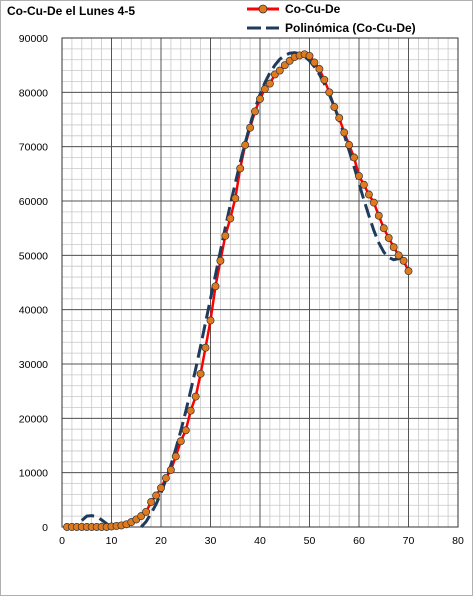 The image size is (473, 596). Describe the element at coordinates (45, 528) in the screenshot. I see `y-tick-label: 0` at that location.